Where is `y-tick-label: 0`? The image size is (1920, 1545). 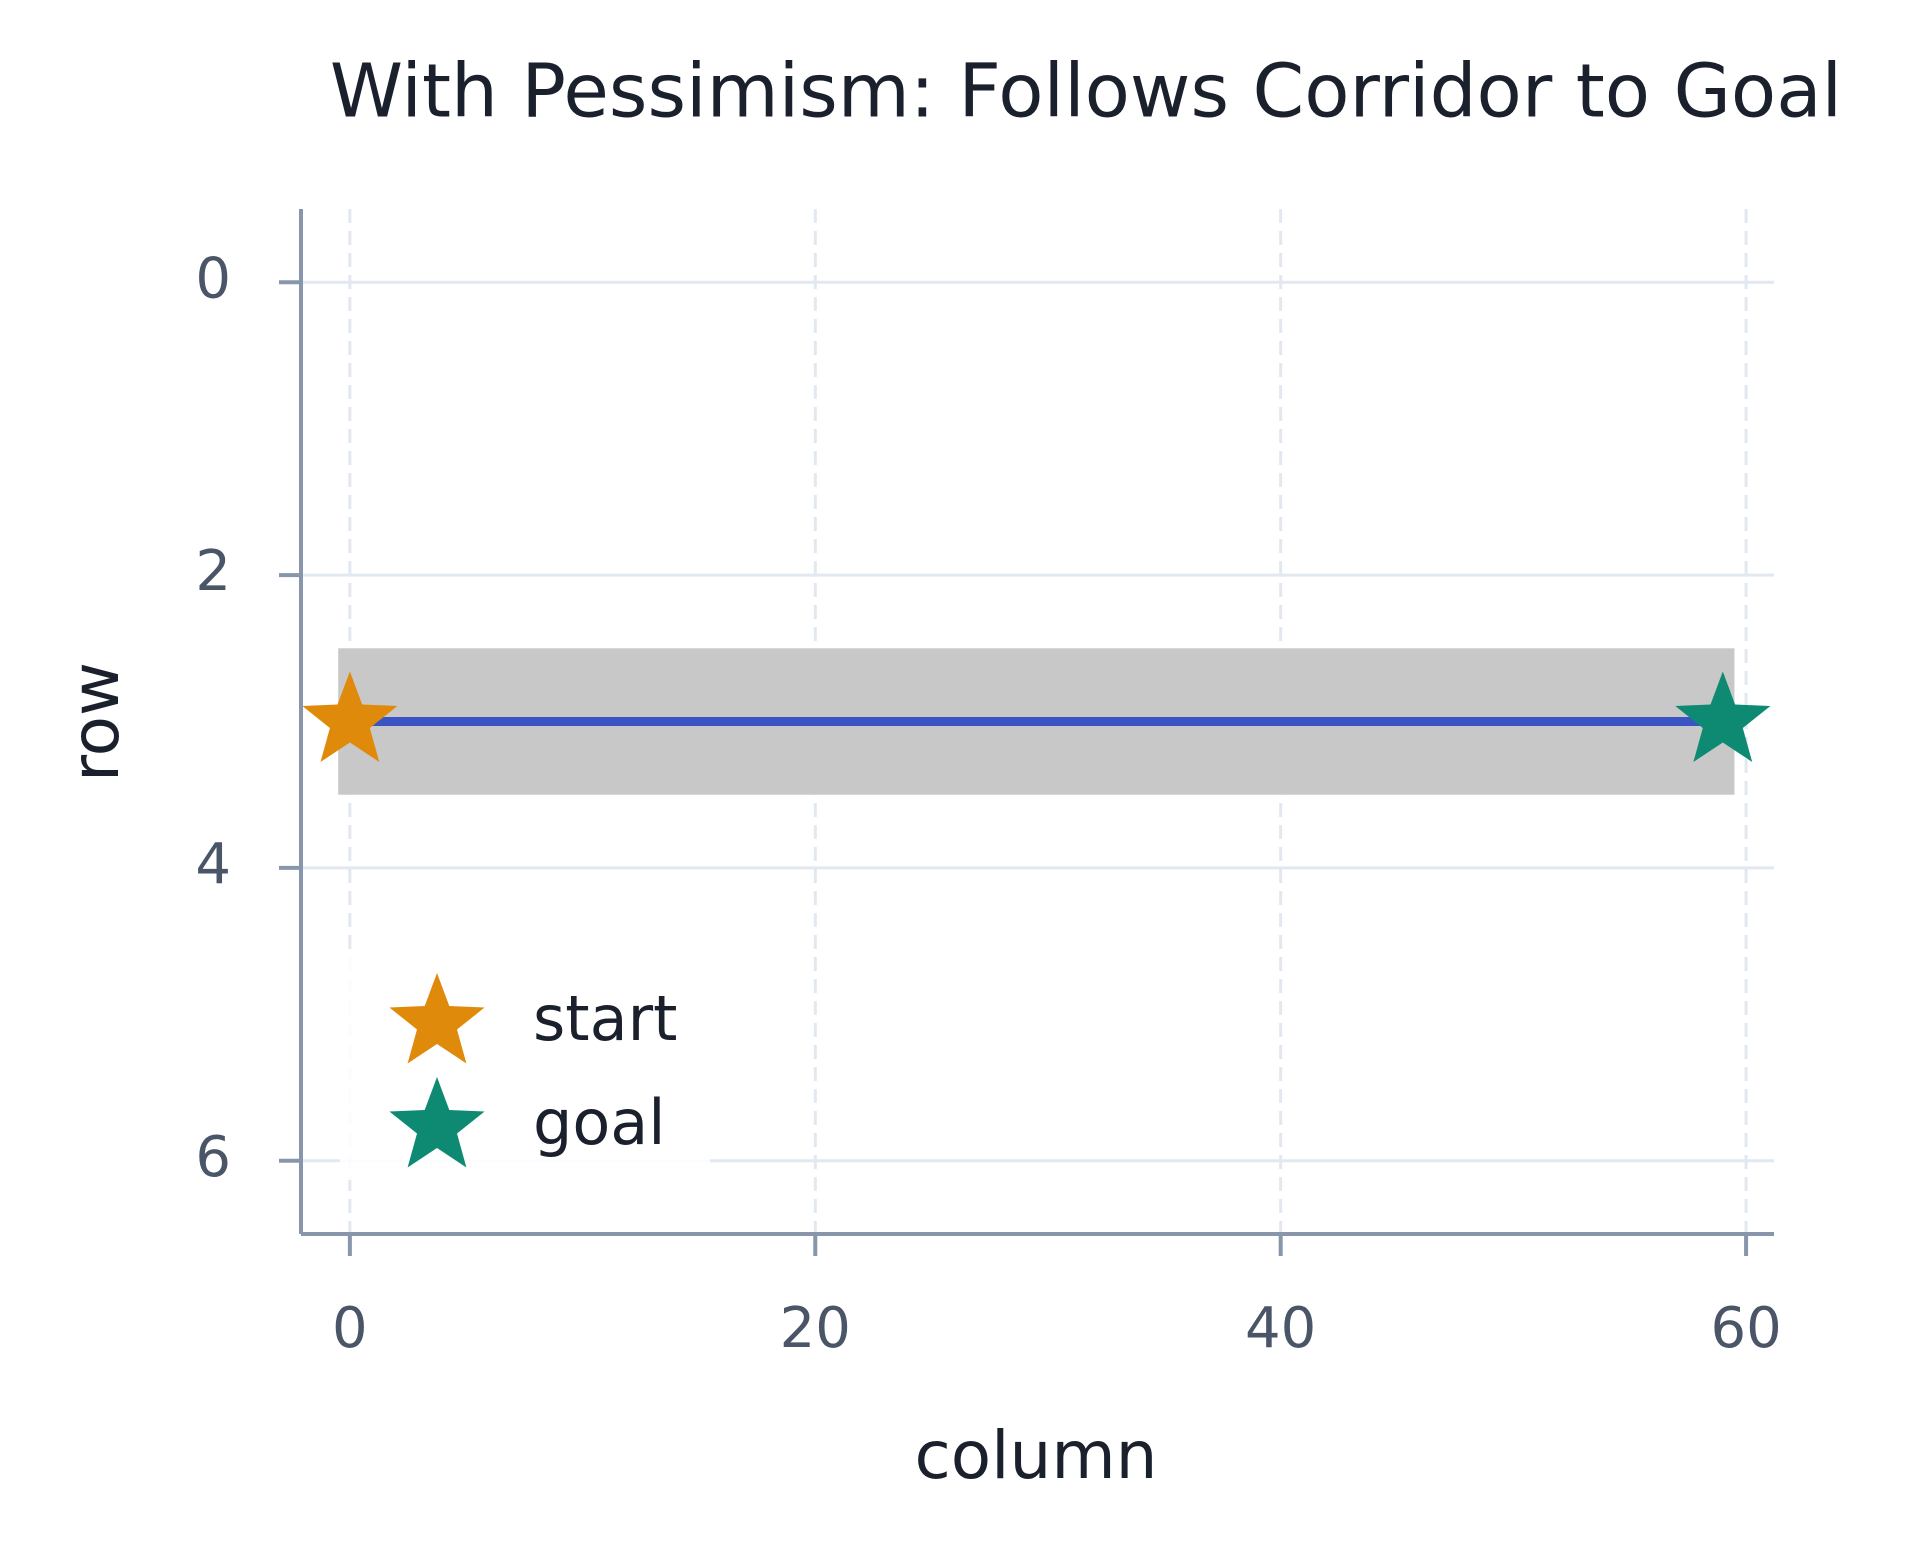 y-tick-label: 0 is located at coordinates (213, 278).